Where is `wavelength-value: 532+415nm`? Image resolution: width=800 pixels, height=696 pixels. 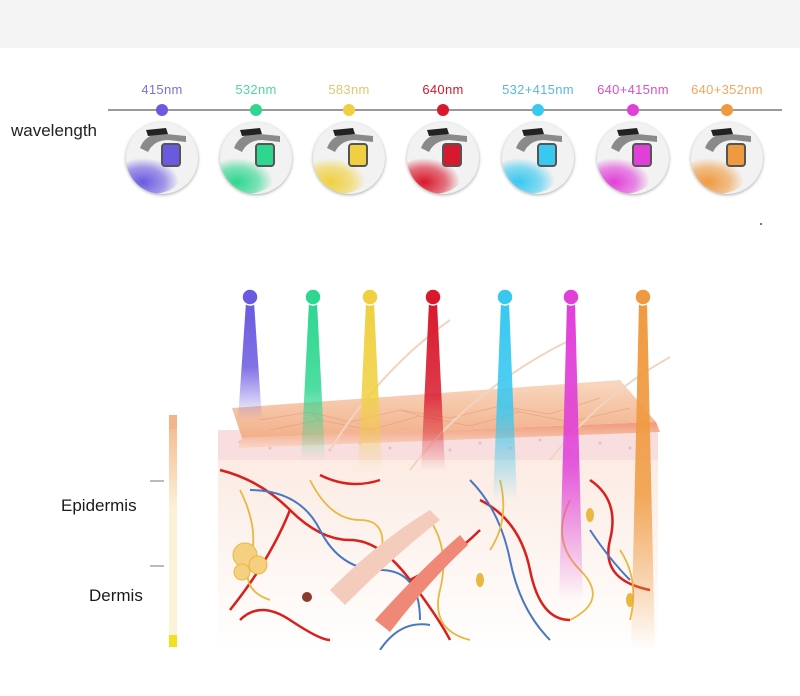
wavelength-value: 532+415nm is located at coordinates (538, 89).